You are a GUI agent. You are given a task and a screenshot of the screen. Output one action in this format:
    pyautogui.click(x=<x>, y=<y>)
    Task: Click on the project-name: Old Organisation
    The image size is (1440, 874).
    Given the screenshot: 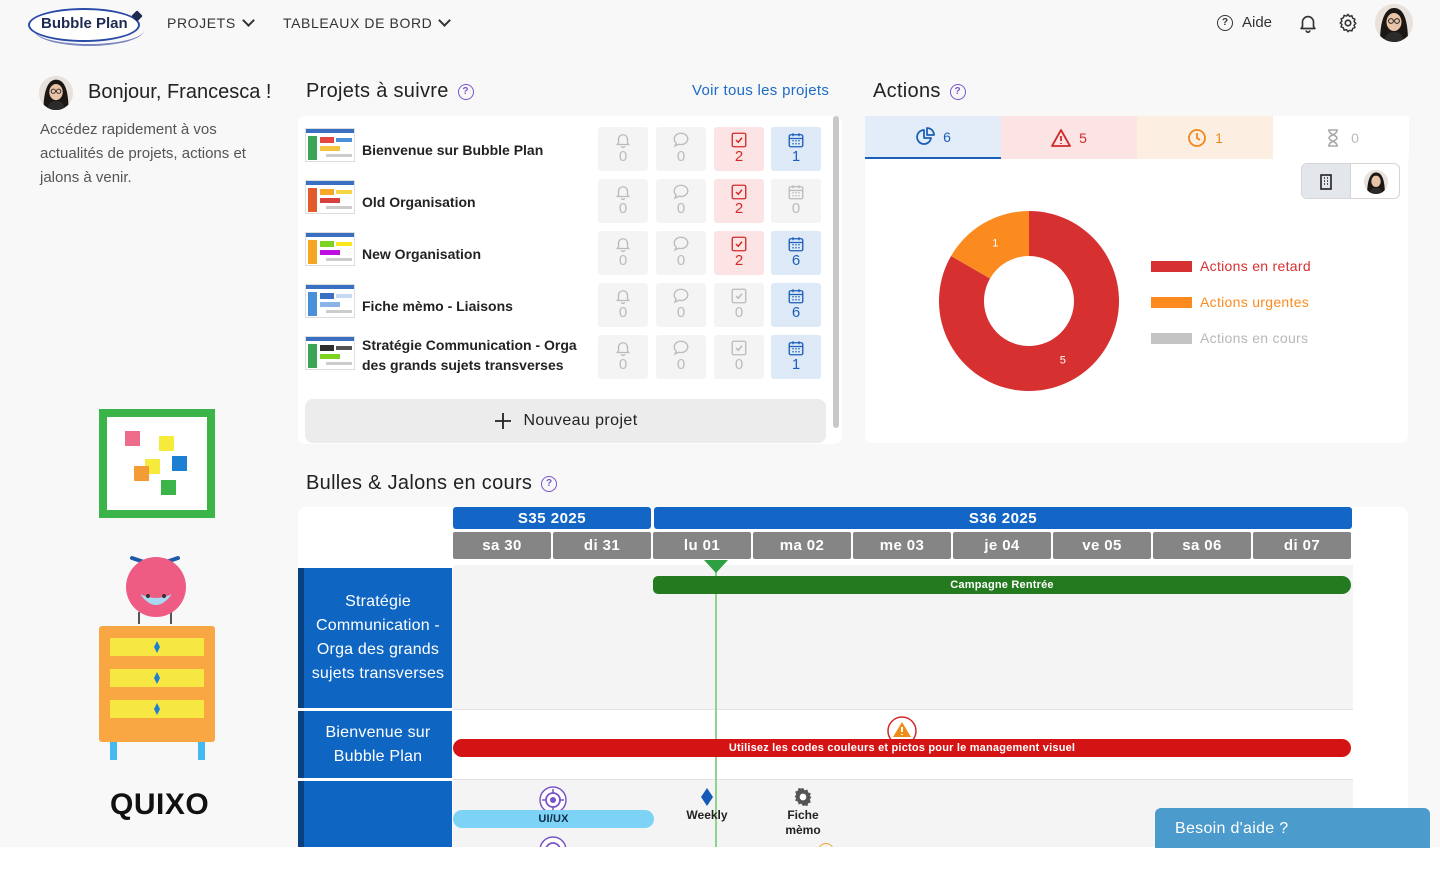 What is the action you would take?
    pyautogui.click(x=419, y=202)
    